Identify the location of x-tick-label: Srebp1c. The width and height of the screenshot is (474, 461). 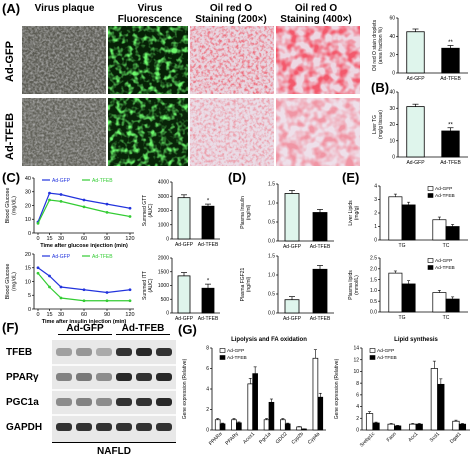
(368, 440).